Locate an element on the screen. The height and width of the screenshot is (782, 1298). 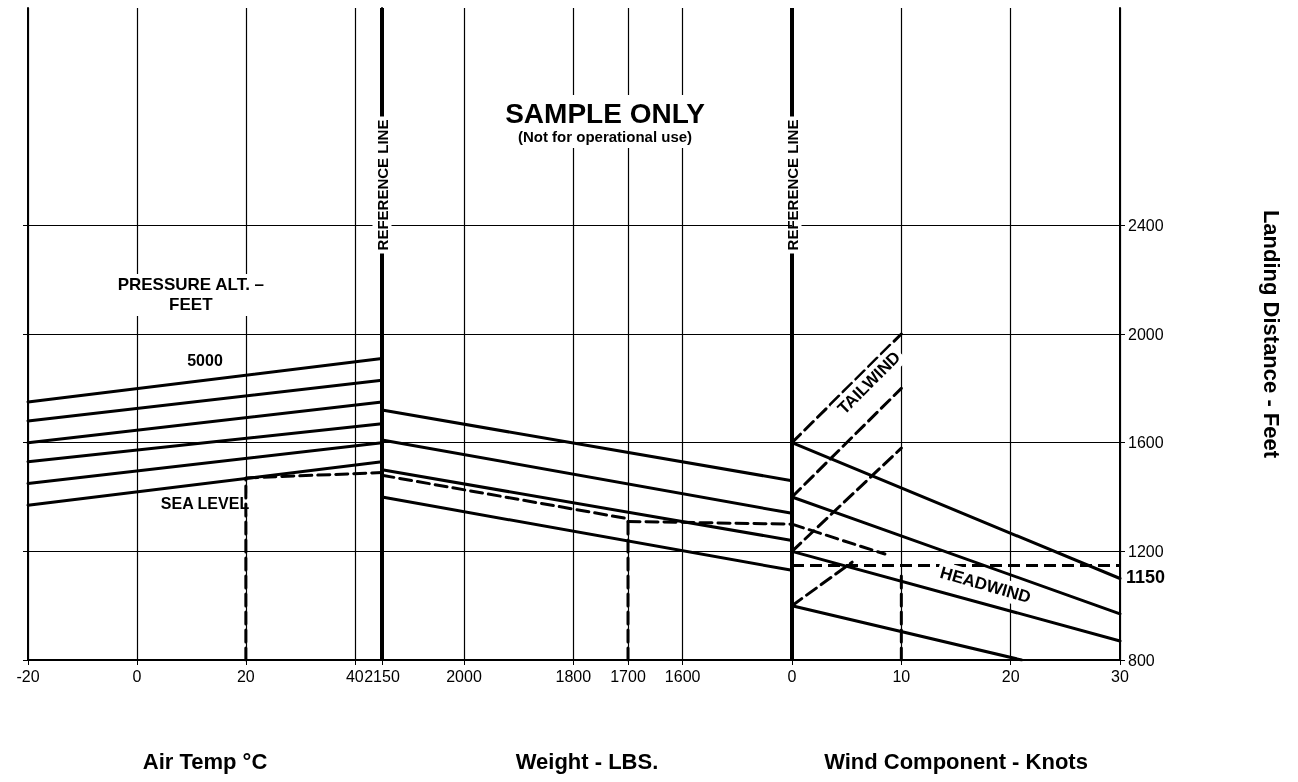
x-tick-label: 30 is located at coordinates (1120, 676).